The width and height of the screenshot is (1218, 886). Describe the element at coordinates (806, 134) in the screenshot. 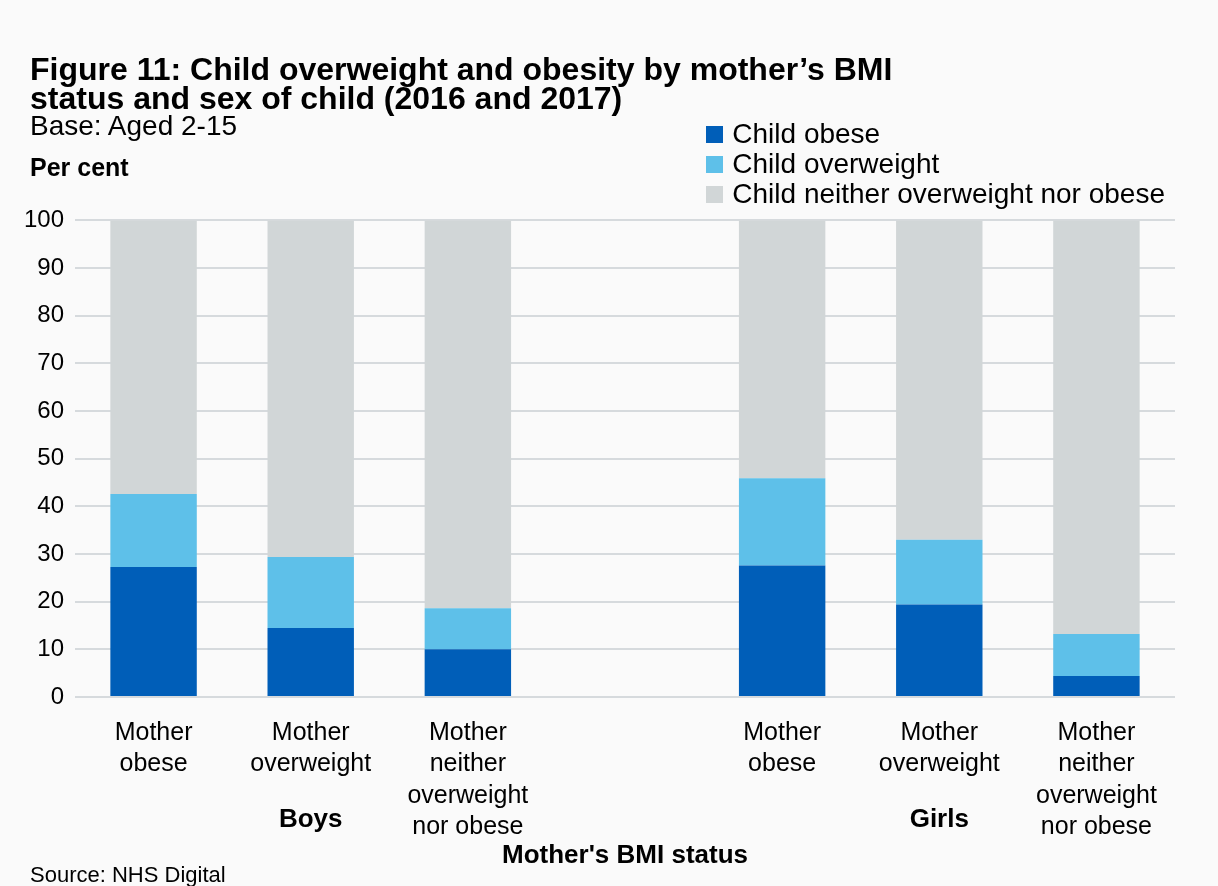

I see `legend-label: Child obese` at that location.